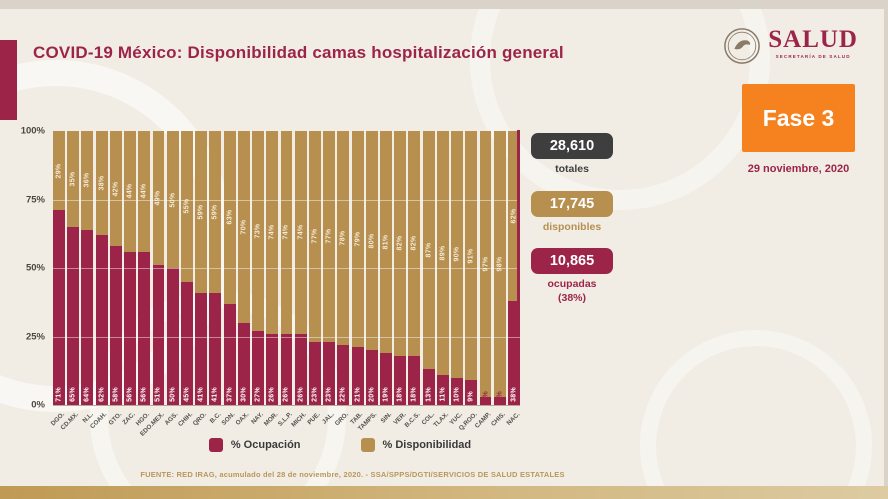 Image resolution: width=888 pixels, height=499 pixels. I want to click on bar-mich: 74% 26% MICH., so click(299, 280).